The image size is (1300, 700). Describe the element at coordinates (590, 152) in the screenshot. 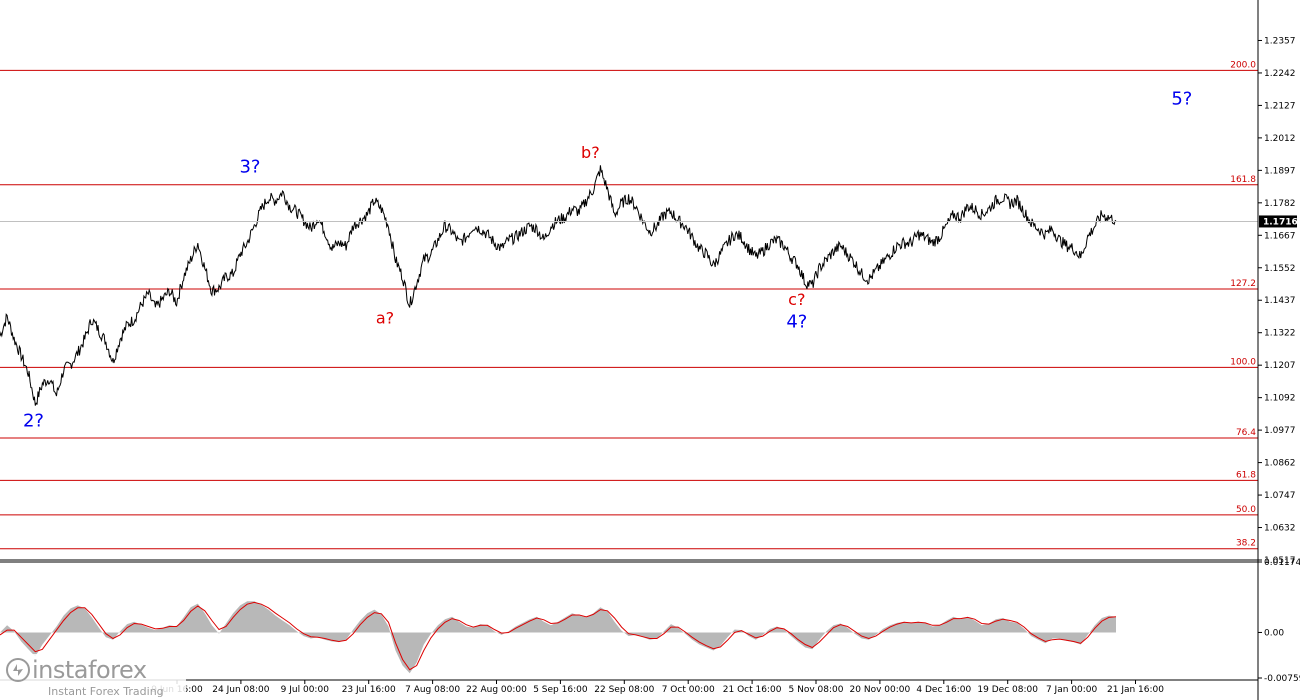

I see `wave-label: b?` at that location.